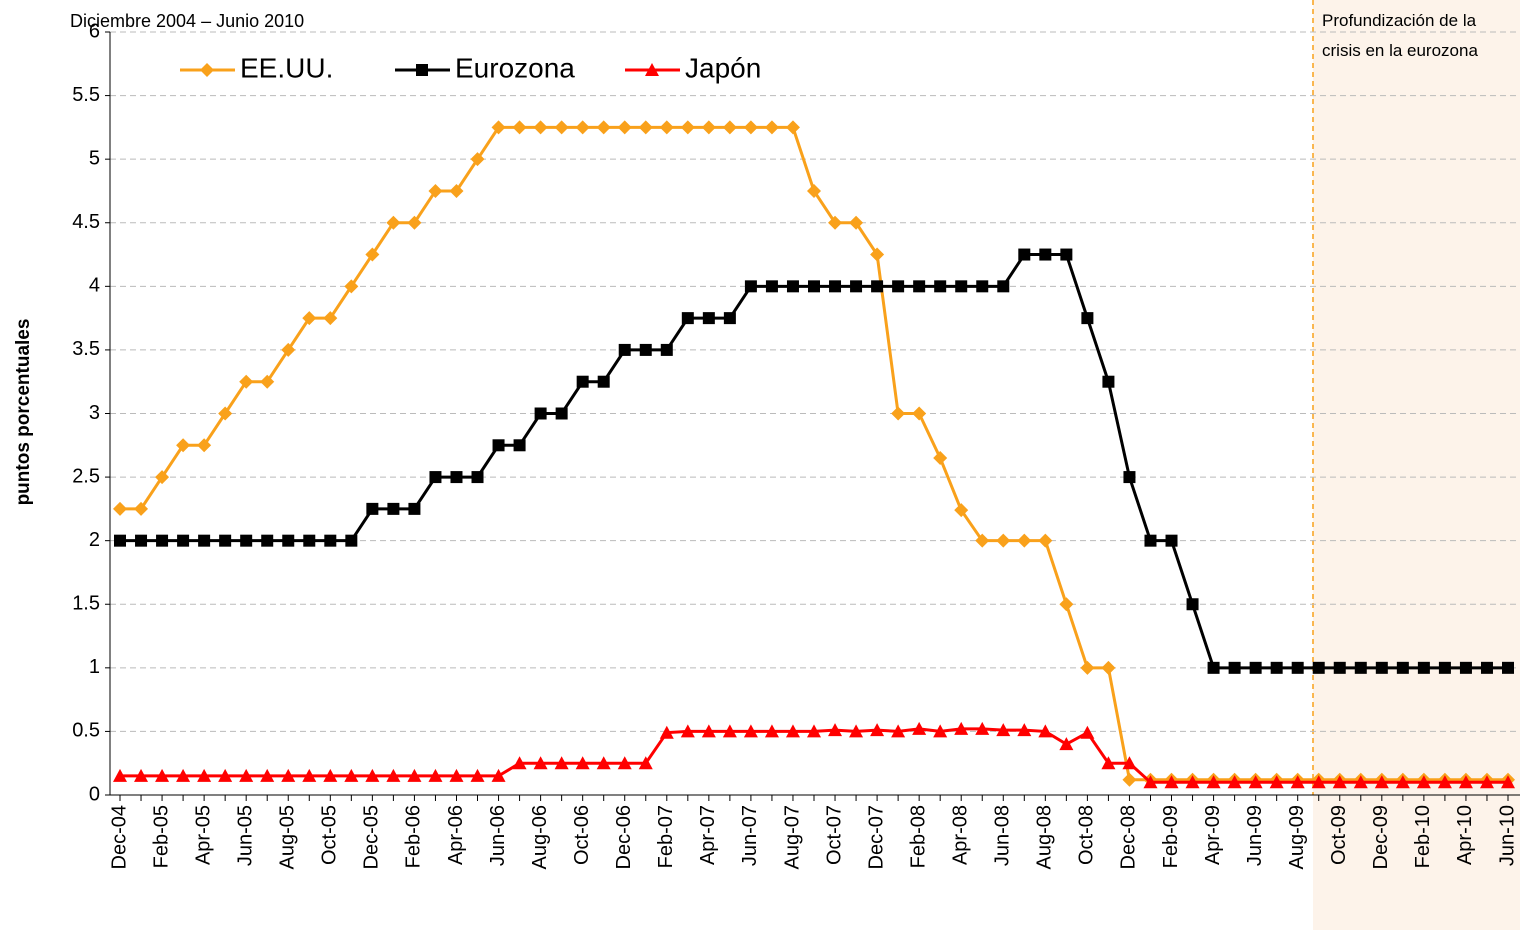 This screenshot has height=930, width=1520. I want to click on y-tick-label: 0.5, so click(86, 731).